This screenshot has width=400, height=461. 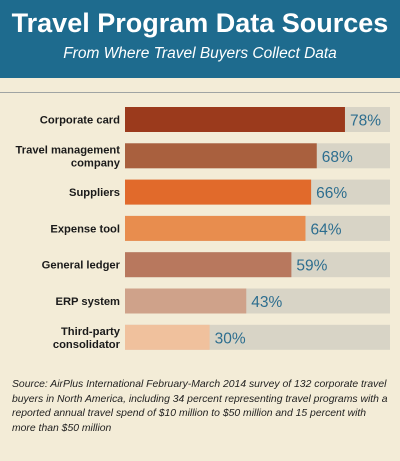 What do you see at coordinates (85, 229) in the screenshot?
I see `category-label: Expense tool` at bounding box center [85, 229].